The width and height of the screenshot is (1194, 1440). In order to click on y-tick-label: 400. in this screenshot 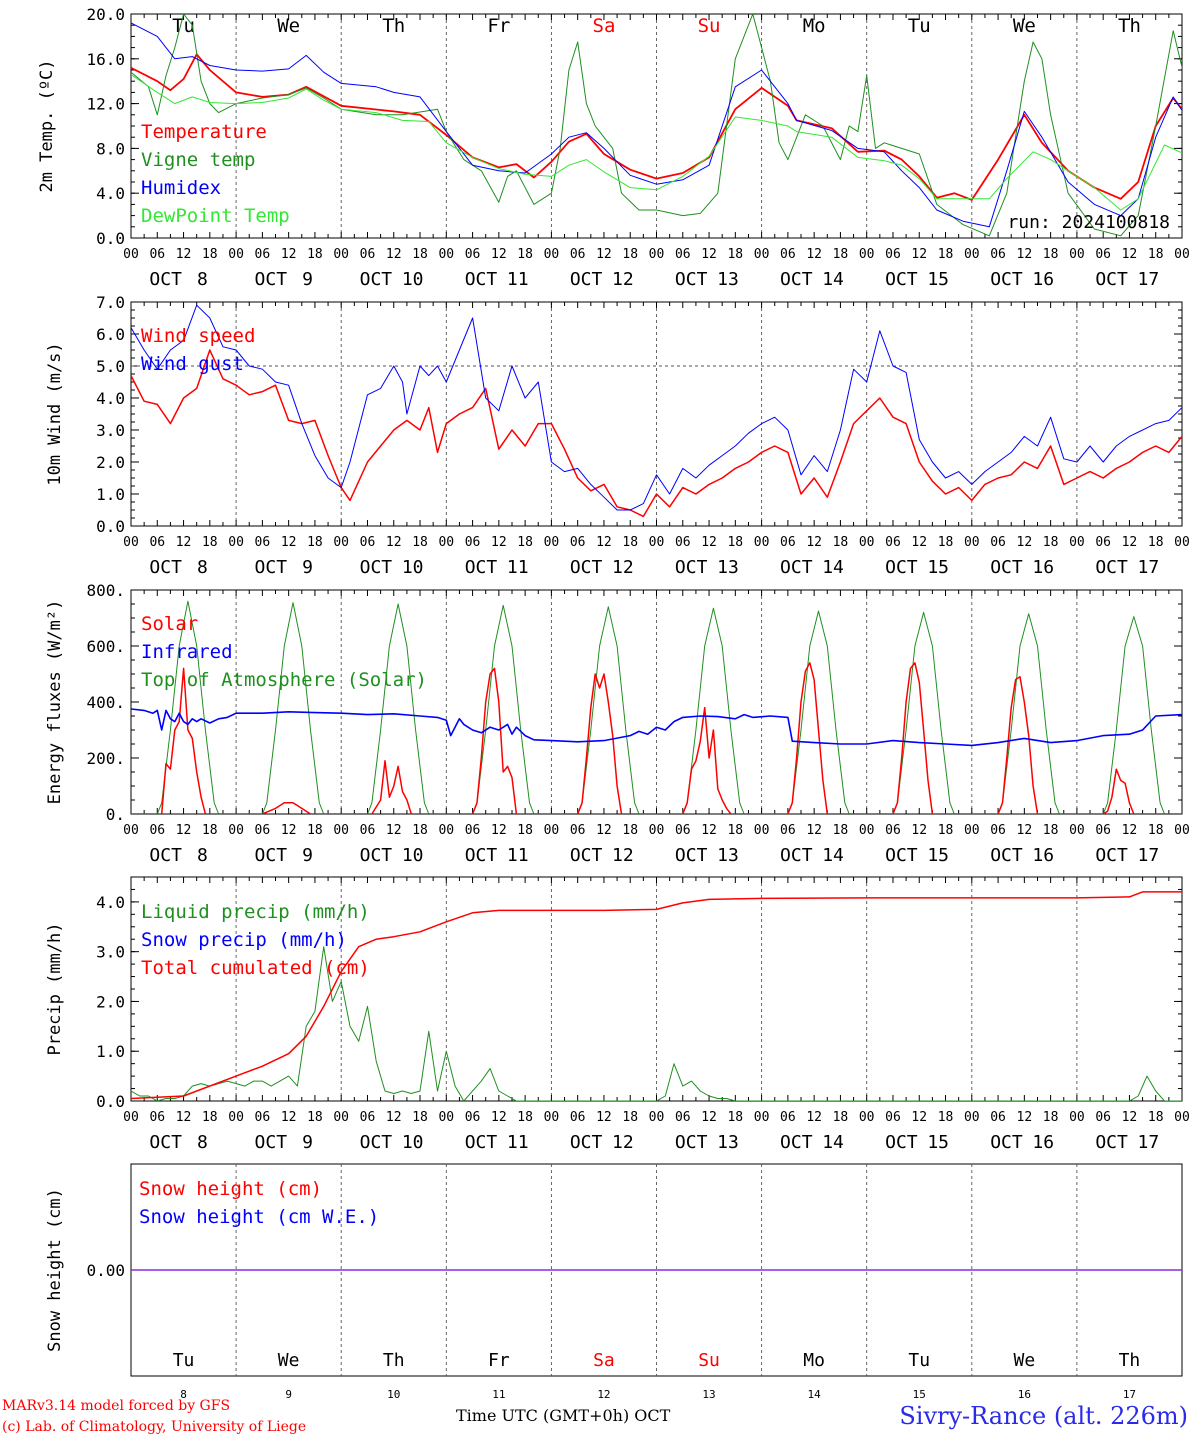, I will do `click(105, 702)`.